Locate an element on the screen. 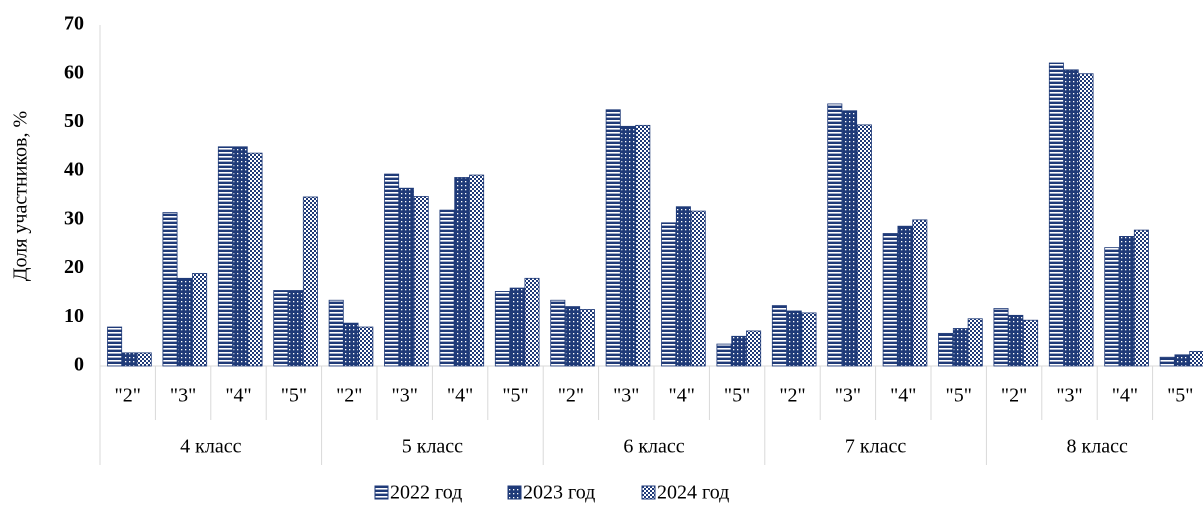 The width and height of the screenshot is (1203, 515). group-label: 4 класс is located at coordinates (210, 447).